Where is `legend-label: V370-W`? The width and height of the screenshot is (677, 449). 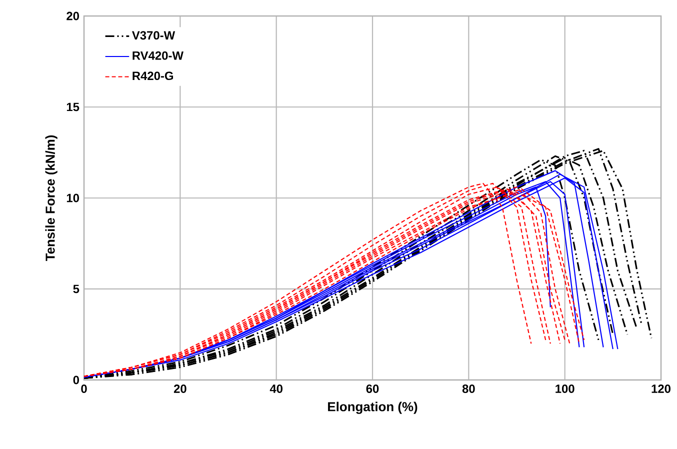
legend-label: V370-W is located at coordinates (154, 35).